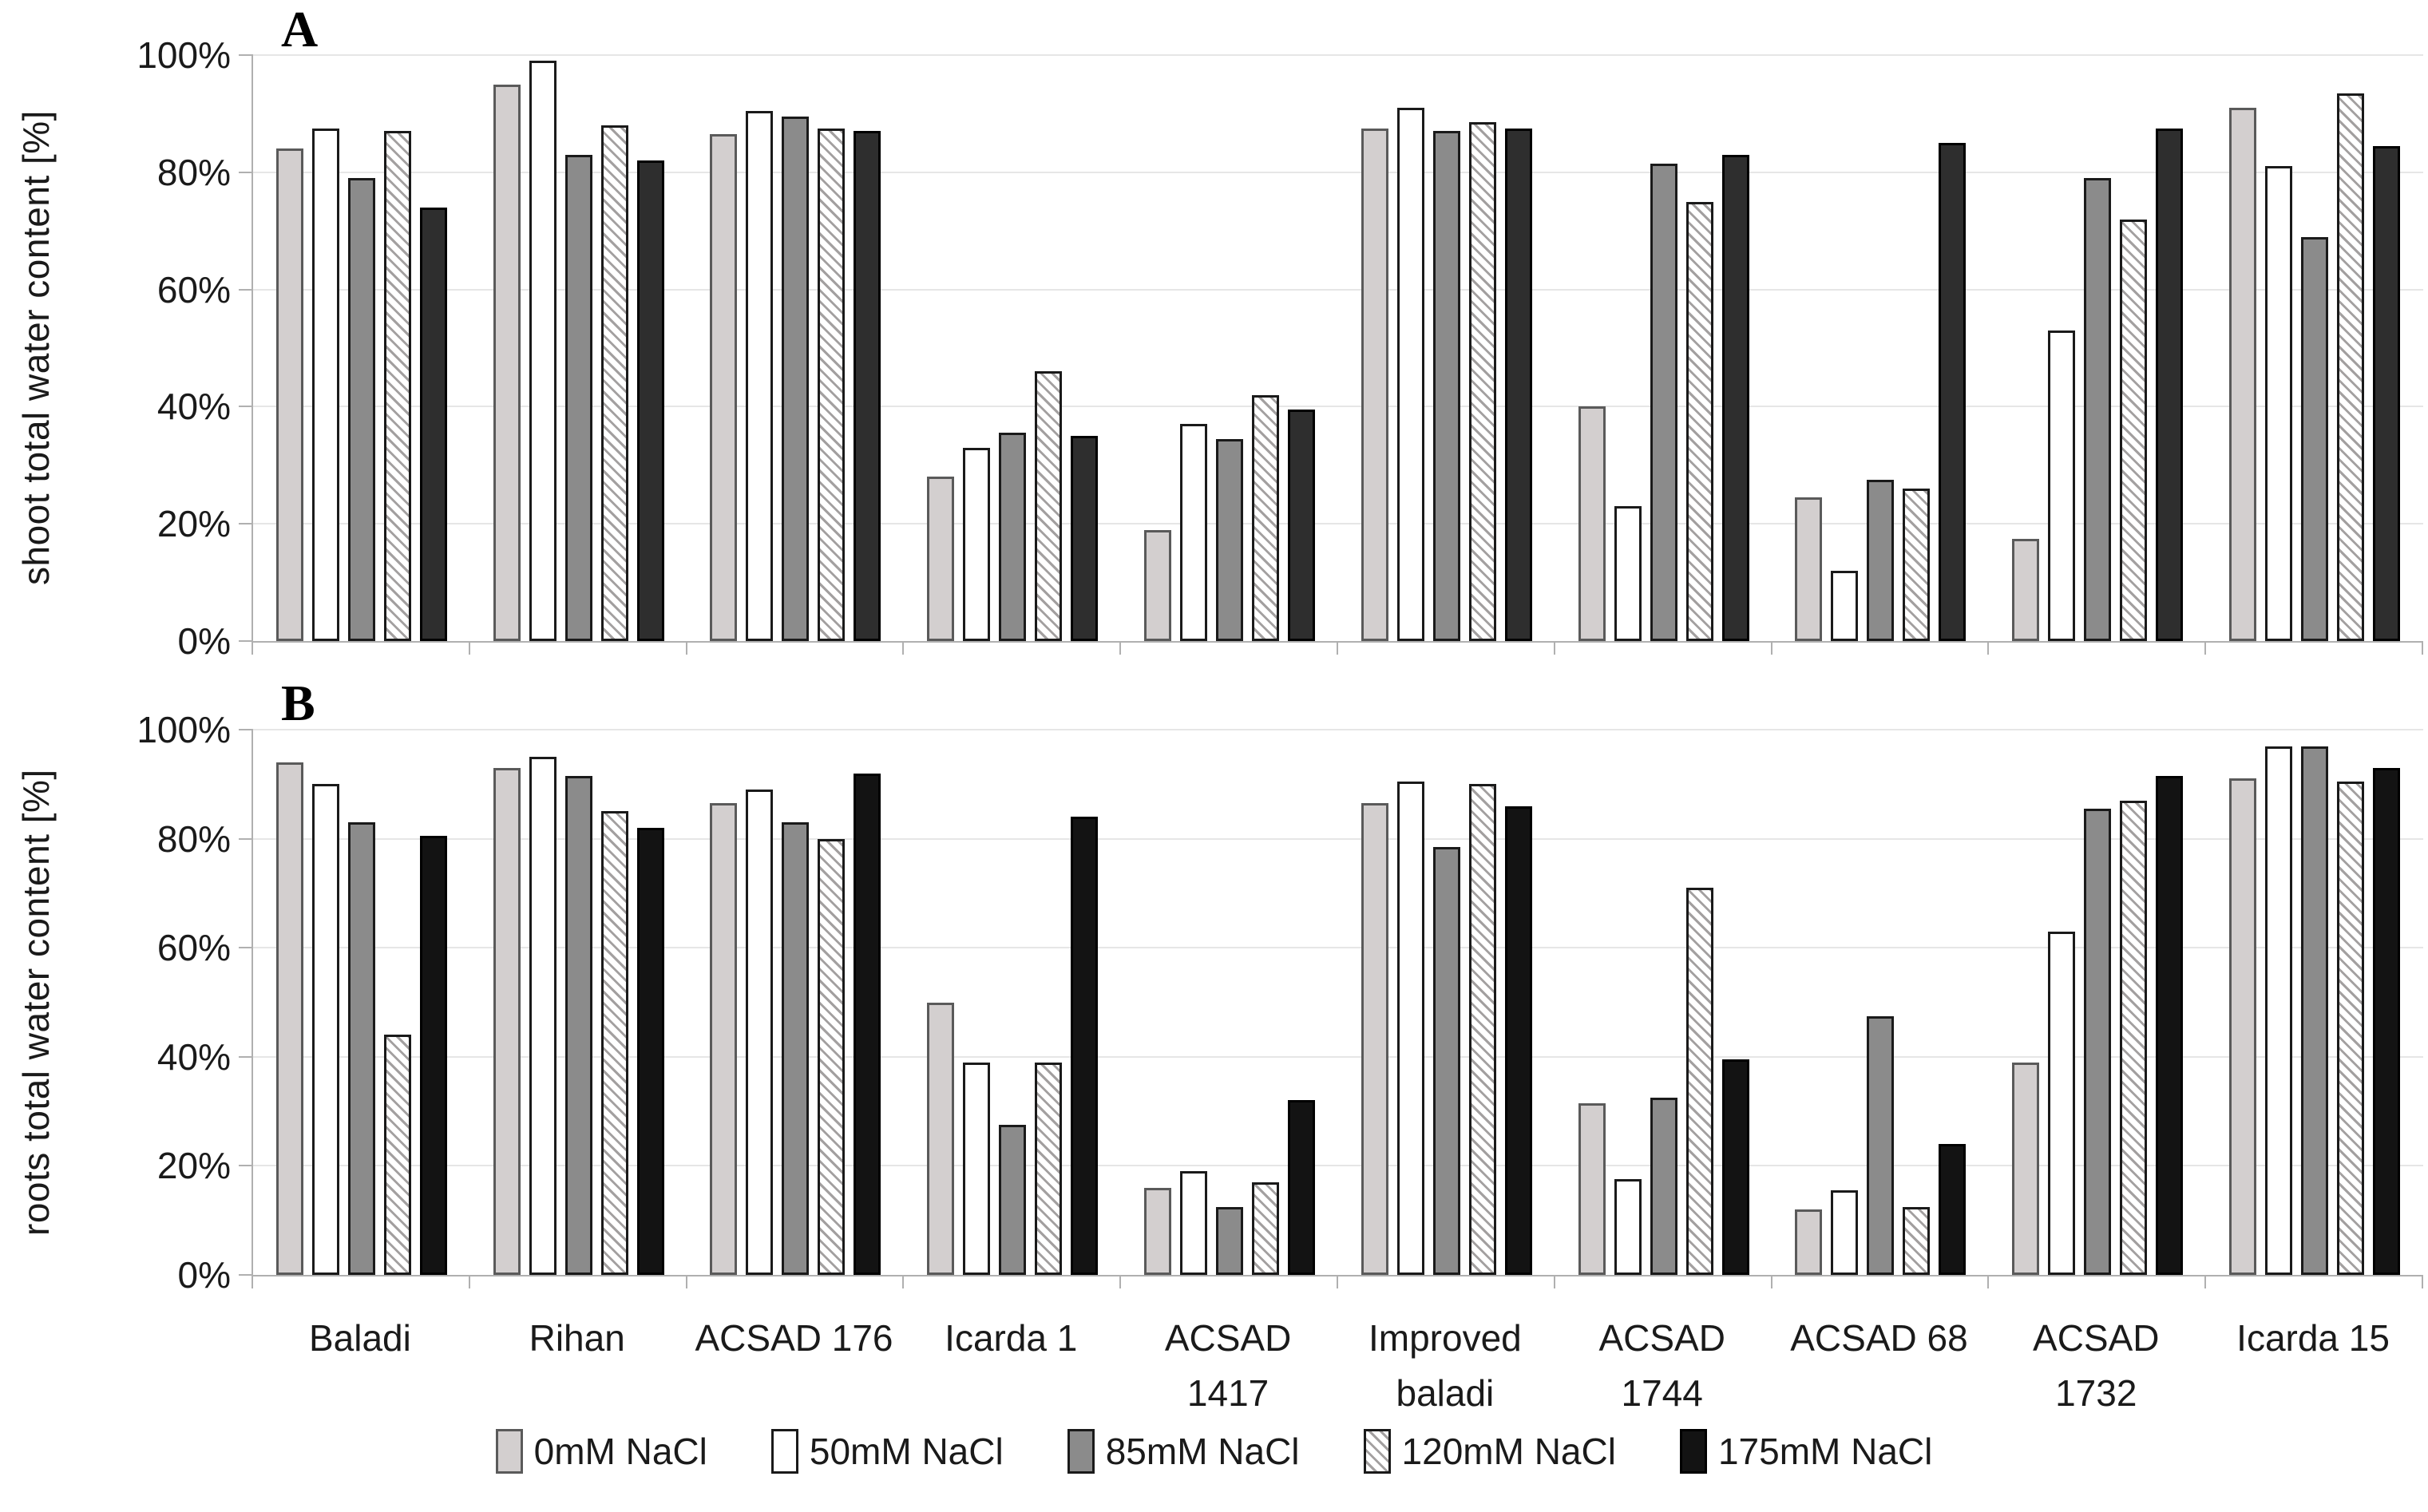 The height and width of the screenshot is (1512, 2428). What do you see at coordinates (184, 729) in the screenshot?
I see `y-axis-tick-label: 100%` at bounding box center [184, 729].